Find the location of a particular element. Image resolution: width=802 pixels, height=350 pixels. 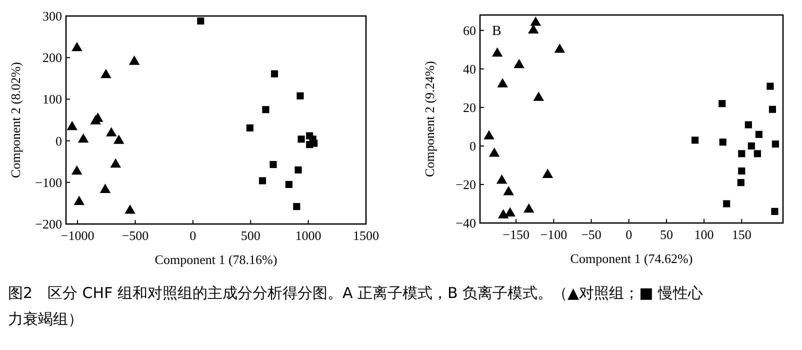

y-tick-label: −200 is located at coordinates (48, 224).